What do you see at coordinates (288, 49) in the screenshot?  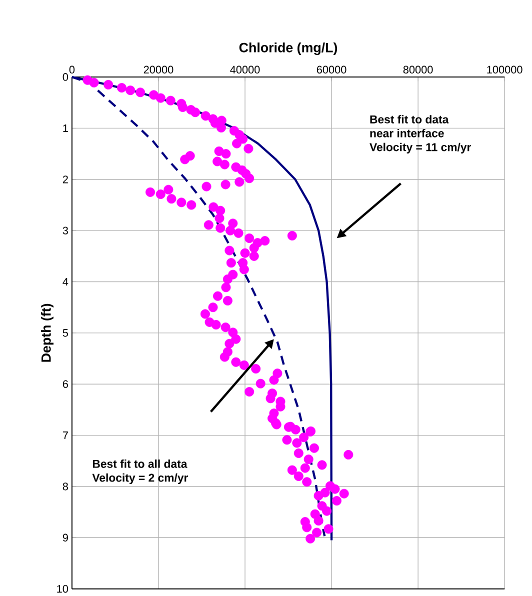 I see `x-axis-title: Chloride (mg/L)` at bounding box center [288, 49].